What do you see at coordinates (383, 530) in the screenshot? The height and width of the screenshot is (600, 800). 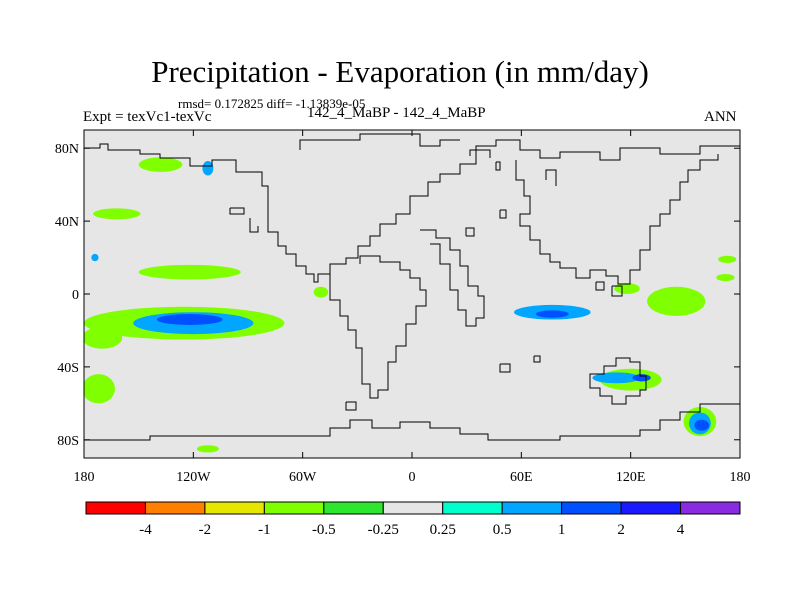 I see `colorbar-label-4: -0.25` at bounding box center [383, 530].